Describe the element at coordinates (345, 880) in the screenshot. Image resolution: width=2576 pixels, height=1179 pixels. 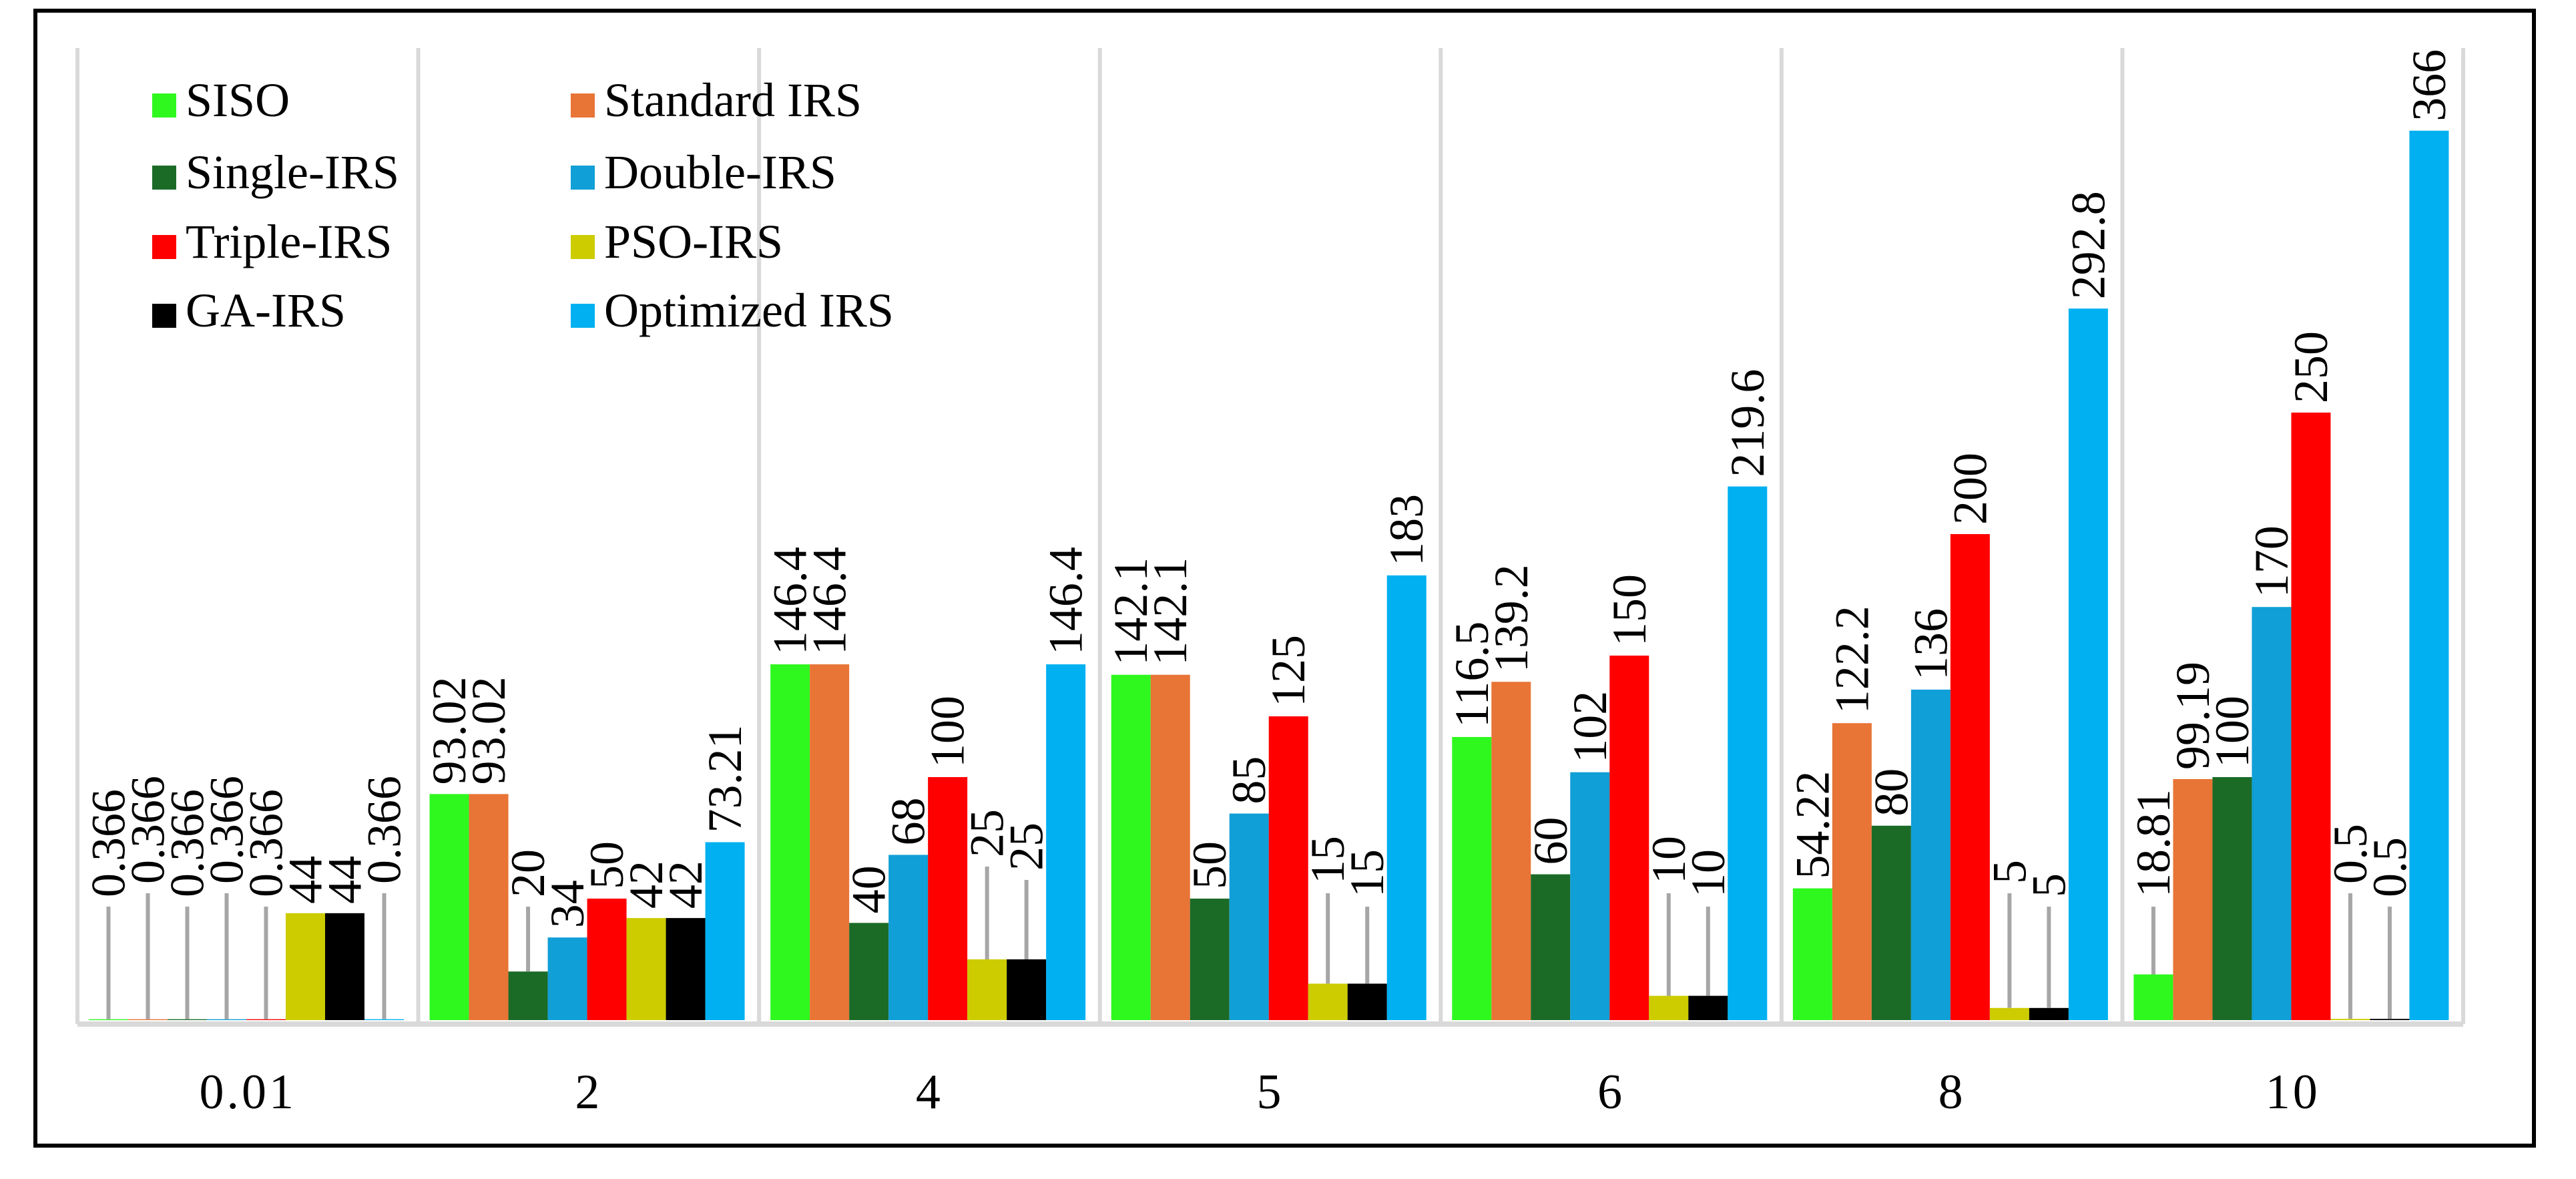
I see `data-label: 44` at that location.